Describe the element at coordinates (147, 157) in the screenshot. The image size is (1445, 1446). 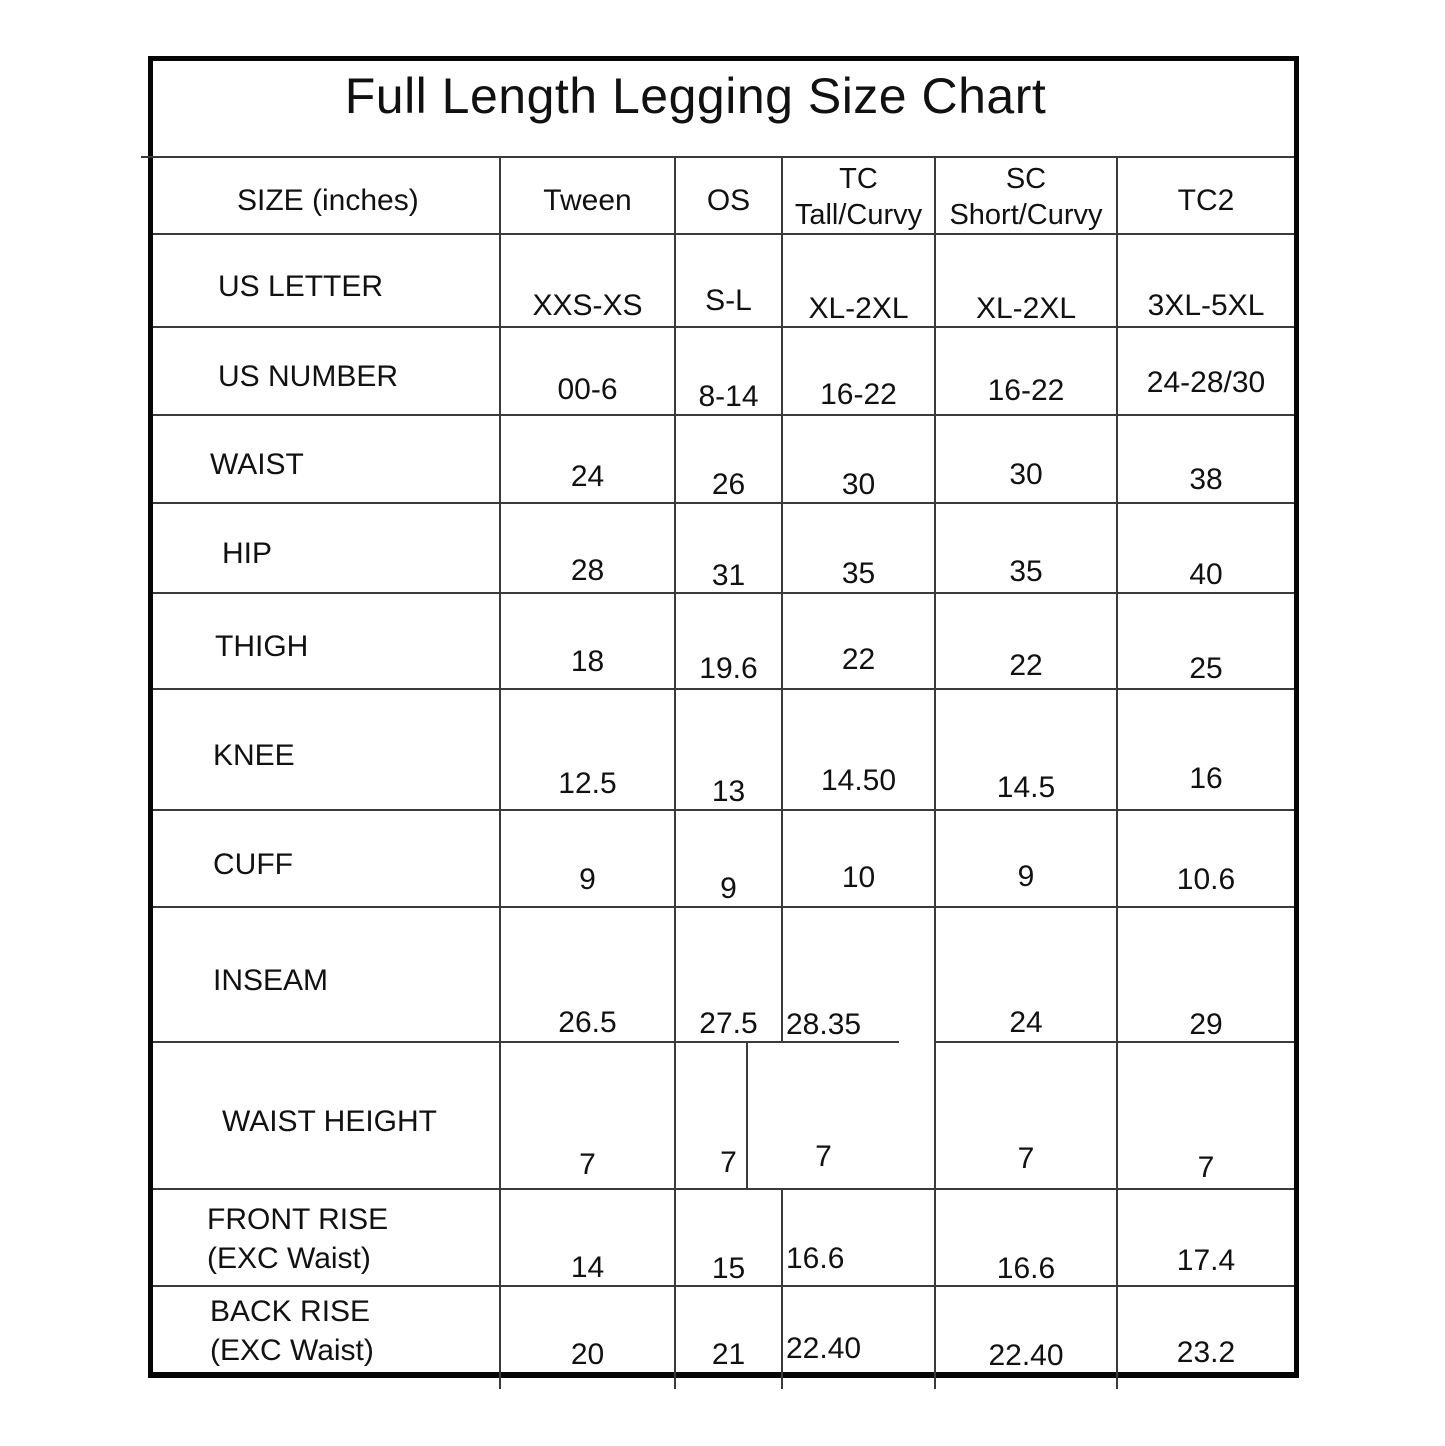
I see `header-line-overshoot` at that location.